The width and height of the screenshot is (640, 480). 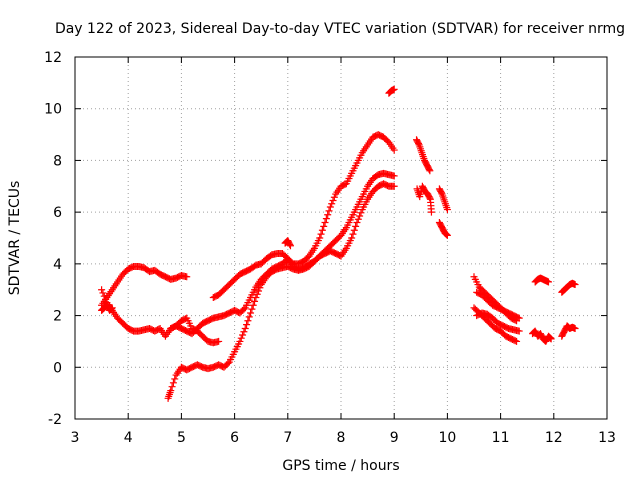 I want to click on y-tick-label: 4, so click(x=57, y=265).